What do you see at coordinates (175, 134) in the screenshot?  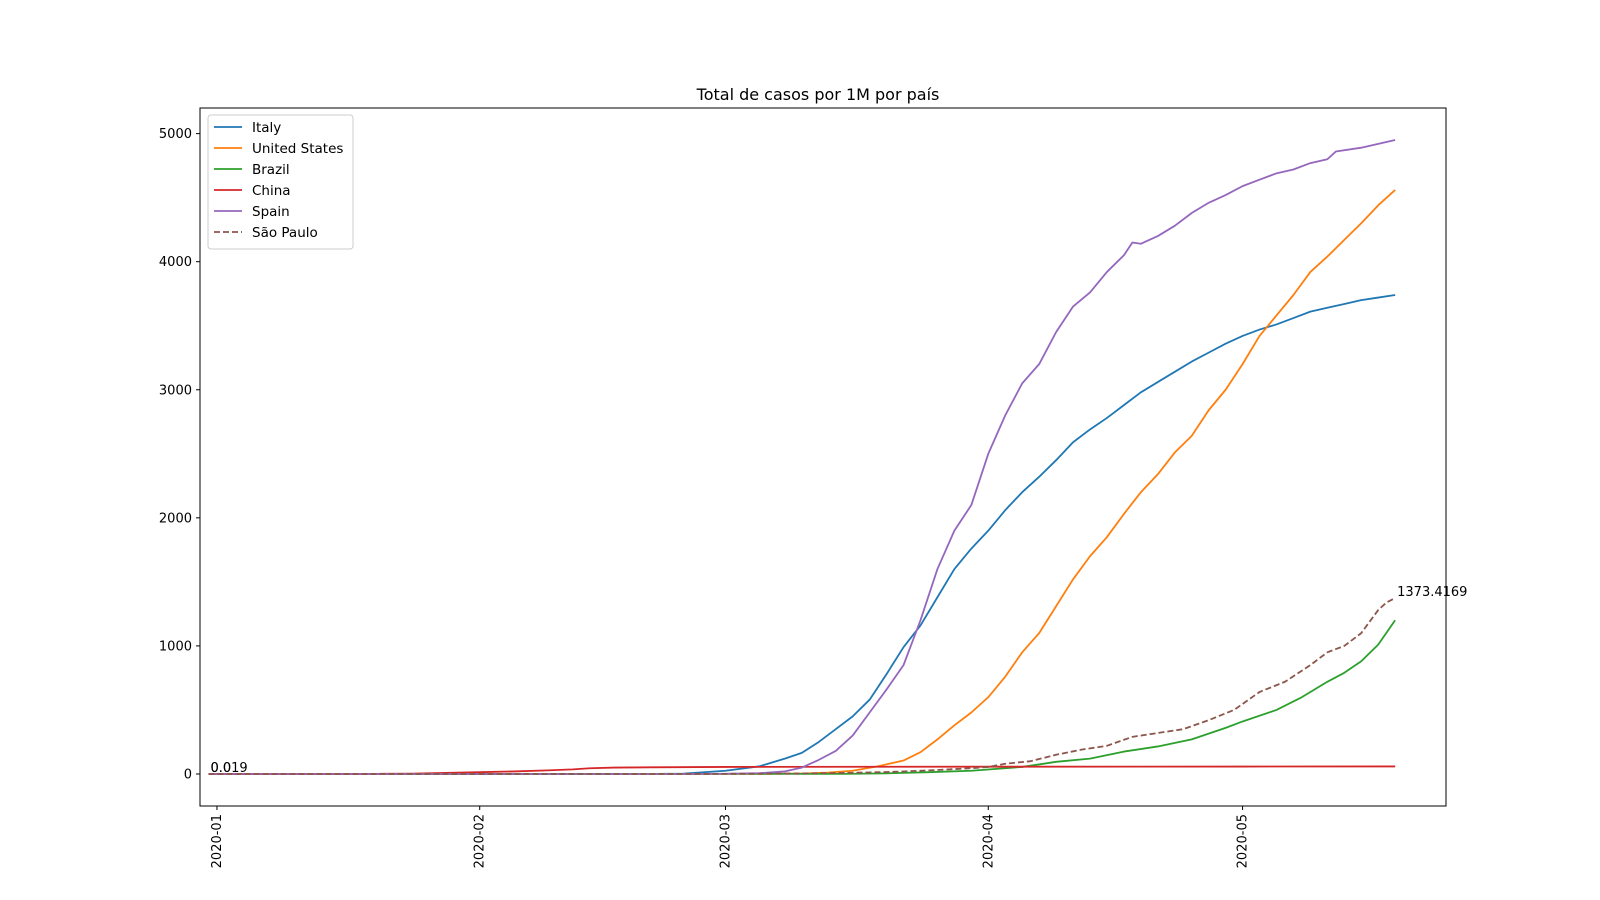 I see `y-tick-label: 5000` at bounding box center [175, 134].